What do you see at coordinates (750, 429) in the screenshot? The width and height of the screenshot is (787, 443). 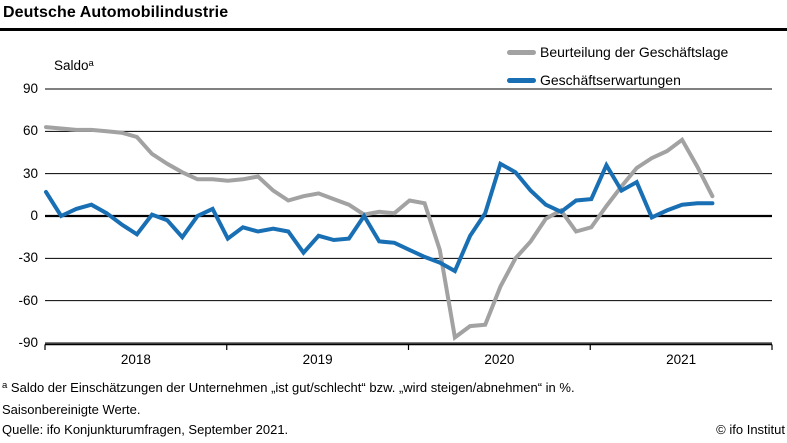 I see `copyright: © ifo Institut` at bounding box center [750, 429].